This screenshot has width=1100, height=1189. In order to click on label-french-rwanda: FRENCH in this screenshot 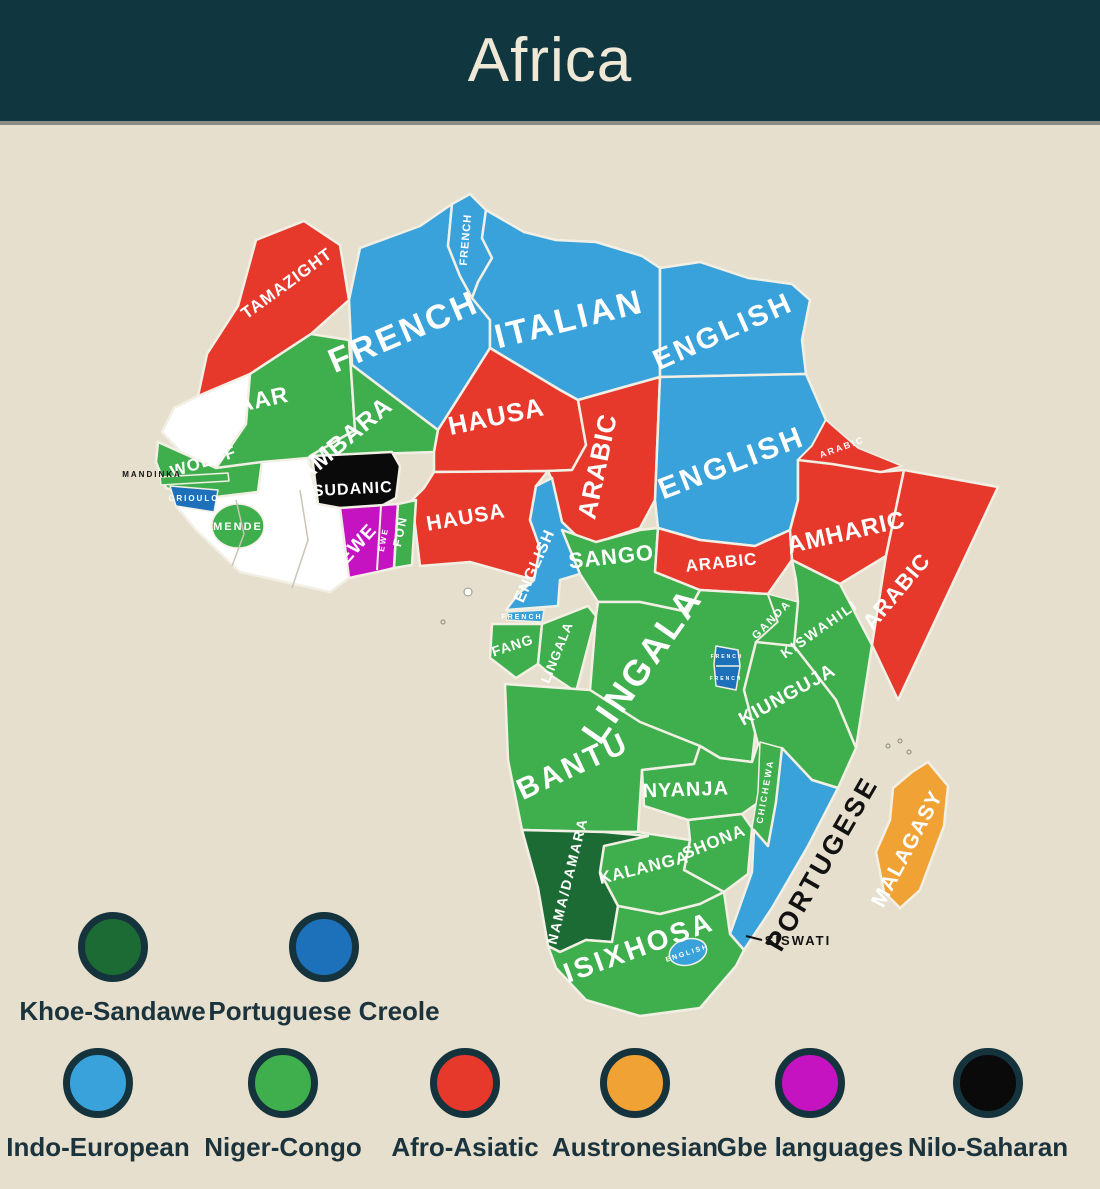, I will do `click(727, 657)`.